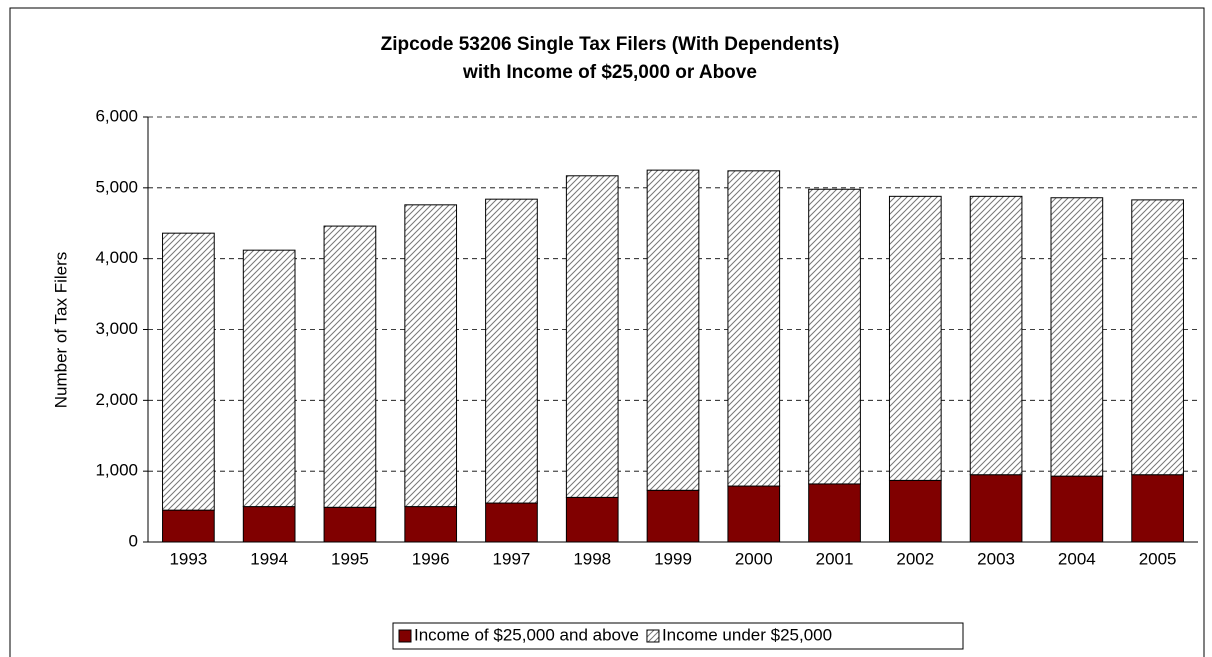  I want to click on x-tick-label: 2001, so click(835, 558).